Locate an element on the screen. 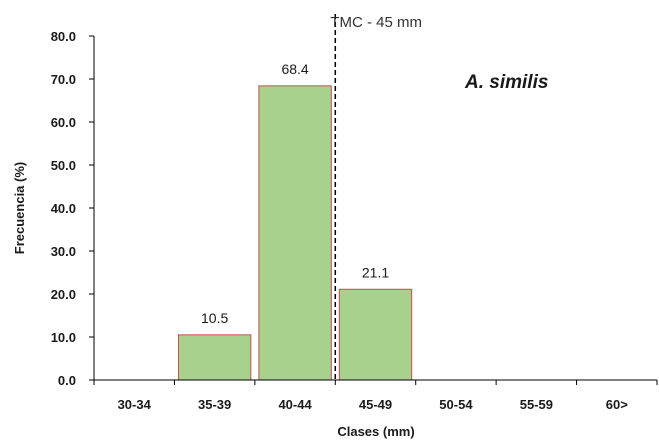 The width and height of the screenshot is (659, 442). x-tick-label: 45-49 is located at coordinates (375, 404).